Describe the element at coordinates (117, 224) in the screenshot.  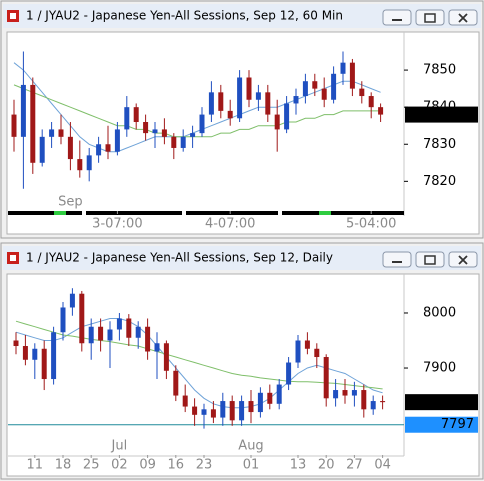
I see `x-tick-label: 3-07:00` at that location.